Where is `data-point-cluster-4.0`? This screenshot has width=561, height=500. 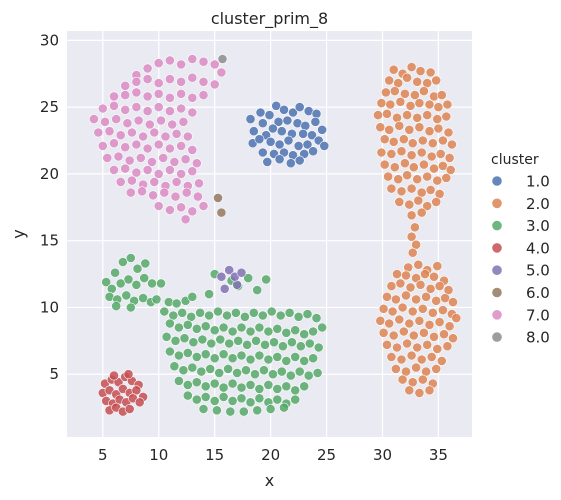 data-point-cluster-4.0 is located at coordinates (139, 402).